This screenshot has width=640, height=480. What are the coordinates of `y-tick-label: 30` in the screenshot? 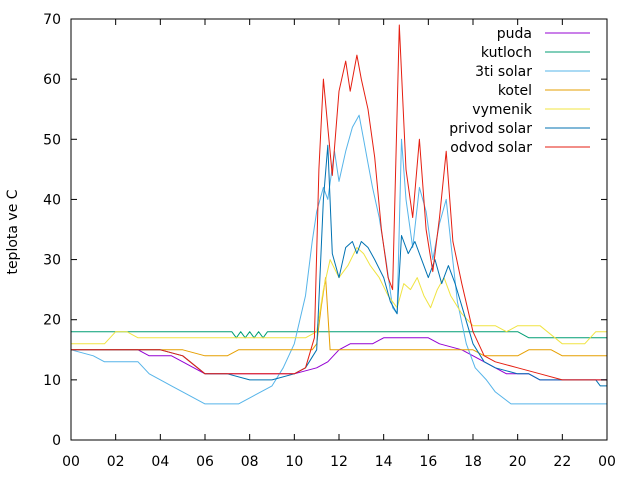 It's located at (52, 261).